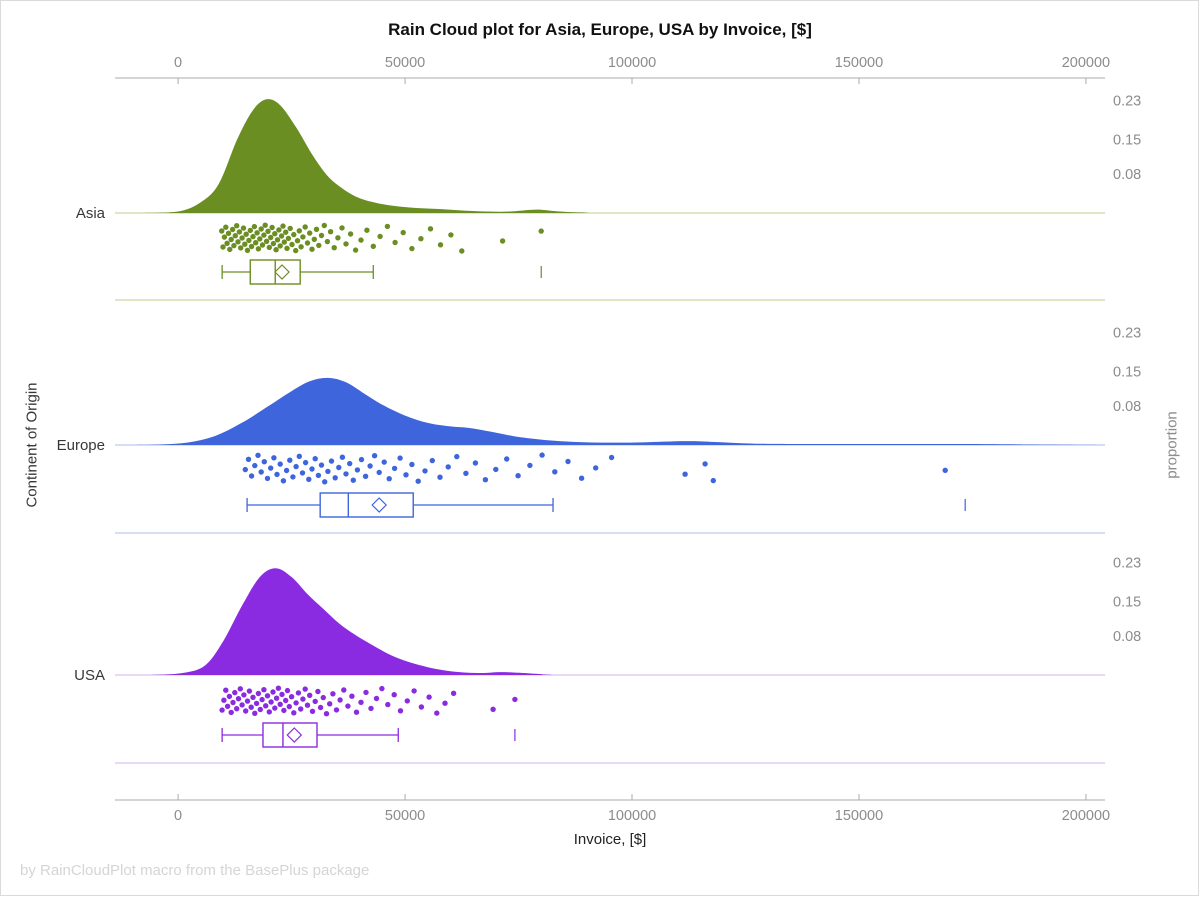 This screenshot has width=1200, height=900. I want to click on top-axis-tick-label: 100000, so click(632, 63).